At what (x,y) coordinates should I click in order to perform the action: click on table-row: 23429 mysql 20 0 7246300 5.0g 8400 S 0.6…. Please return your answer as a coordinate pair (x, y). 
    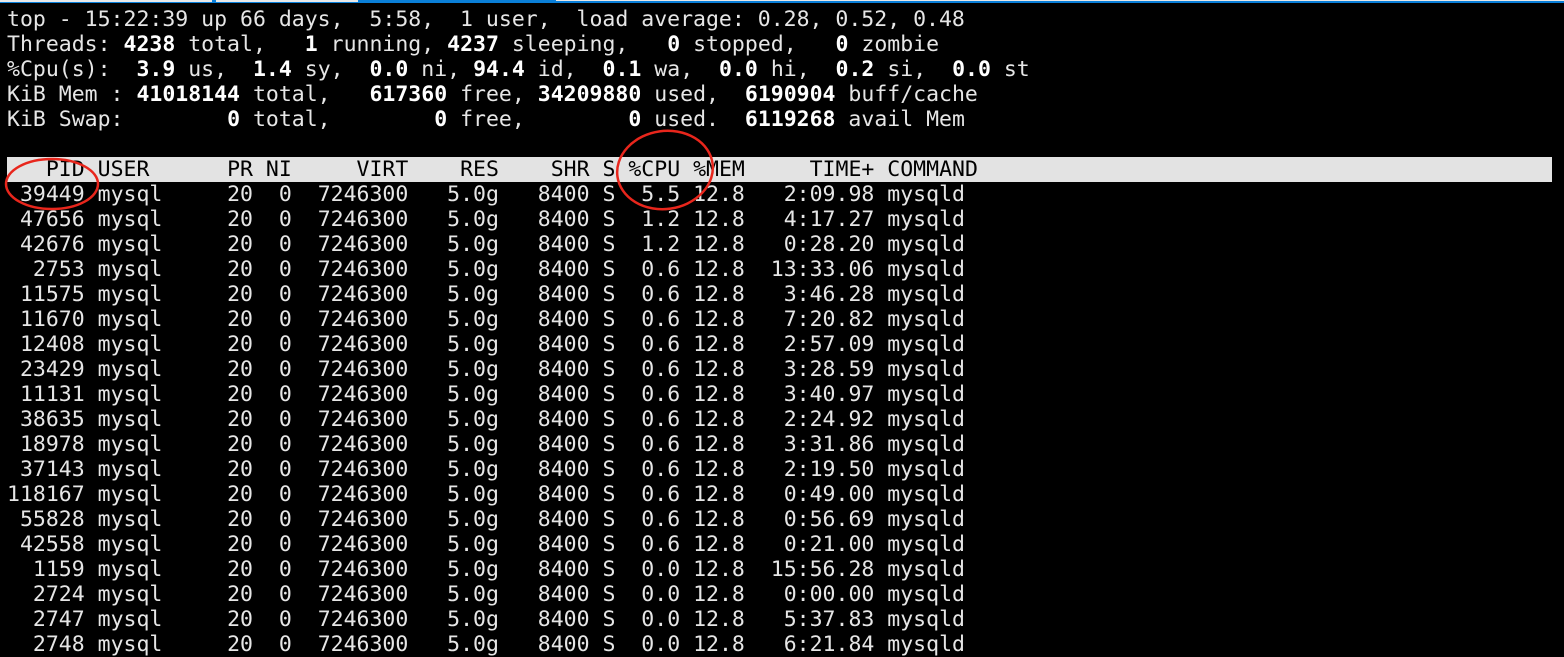
    Looking at the image, I should click on (779, 369).